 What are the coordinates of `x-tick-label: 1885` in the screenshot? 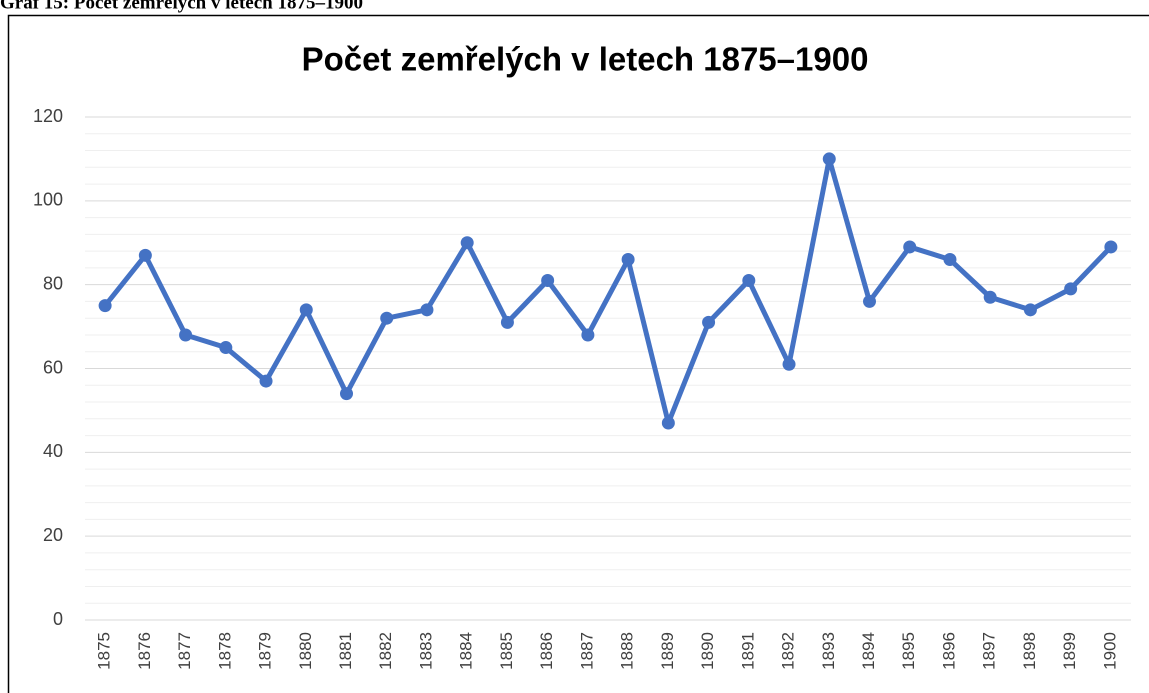 It's located at (506, 651).